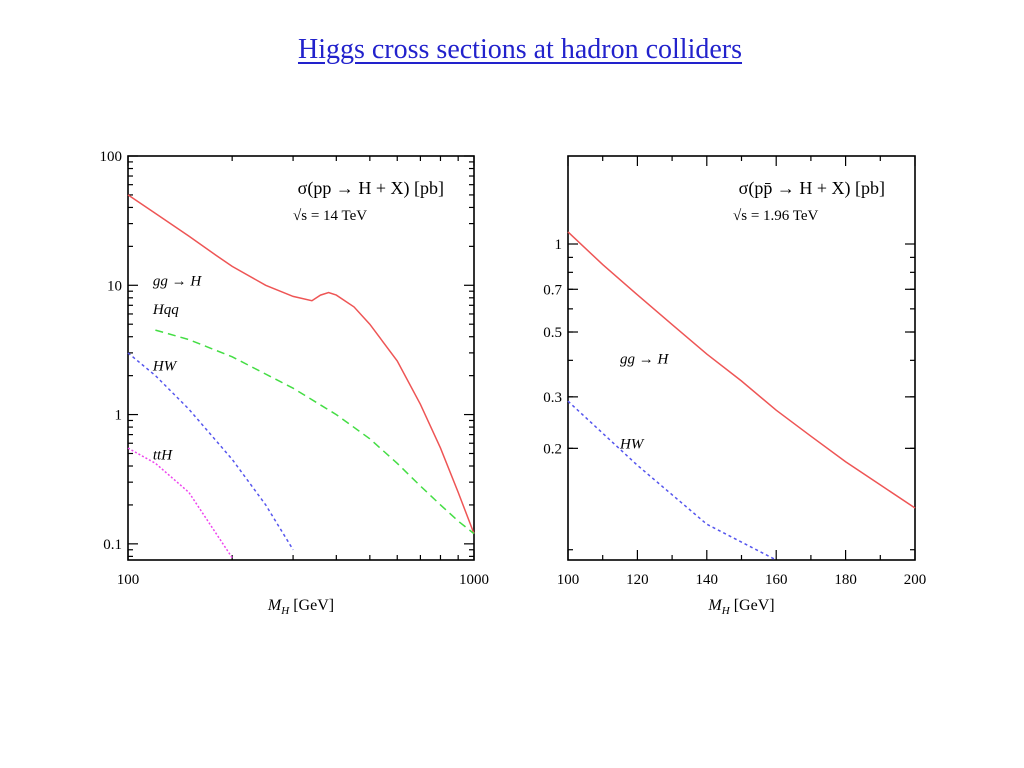  I want to click on series-label: Hqq, so click(165, 310).